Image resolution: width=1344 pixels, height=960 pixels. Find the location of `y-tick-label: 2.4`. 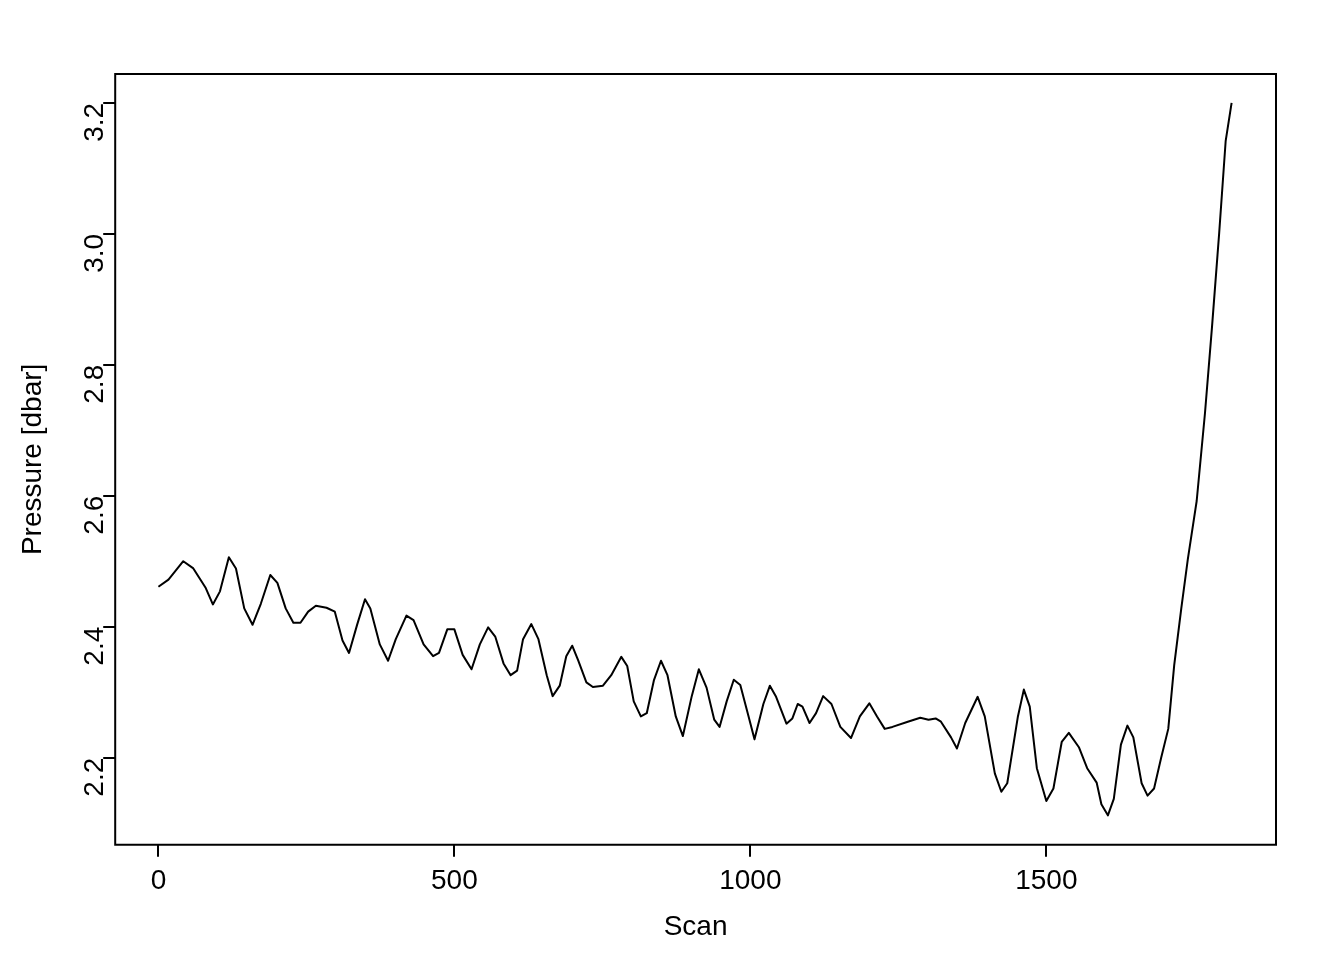

y-tick-label: 2.4 is located at coordinates (93, 646).